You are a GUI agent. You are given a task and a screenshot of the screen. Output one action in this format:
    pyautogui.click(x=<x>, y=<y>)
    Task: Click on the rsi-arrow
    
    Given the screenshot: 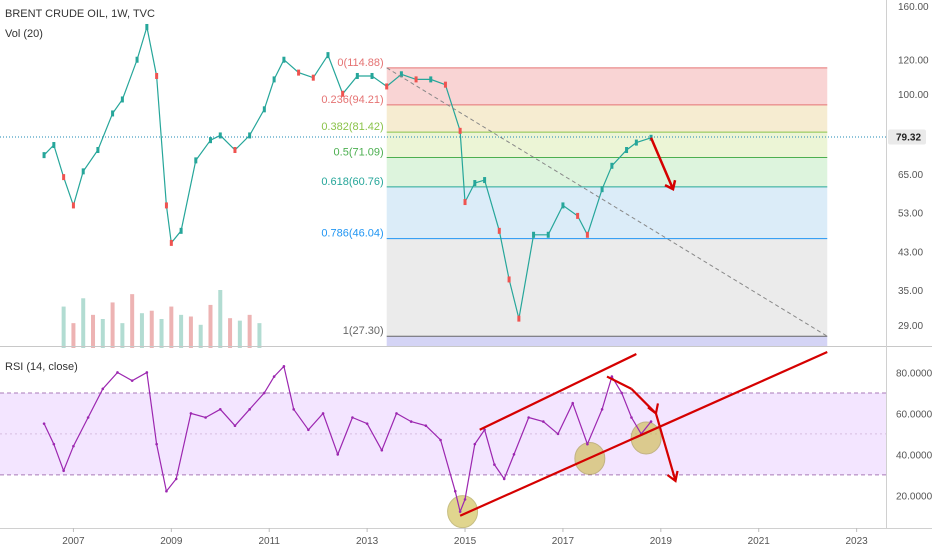 What is the action you would take?
    pyautogui.click(x=666, y=448)
    